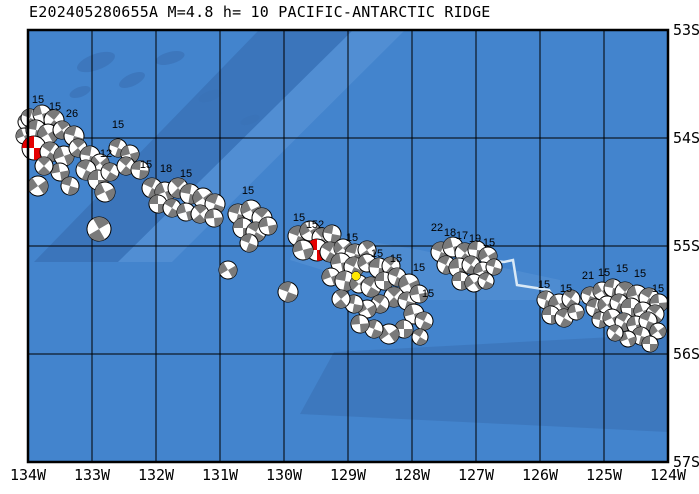  I want to click on lon-label: 131W, so click(220, 475).